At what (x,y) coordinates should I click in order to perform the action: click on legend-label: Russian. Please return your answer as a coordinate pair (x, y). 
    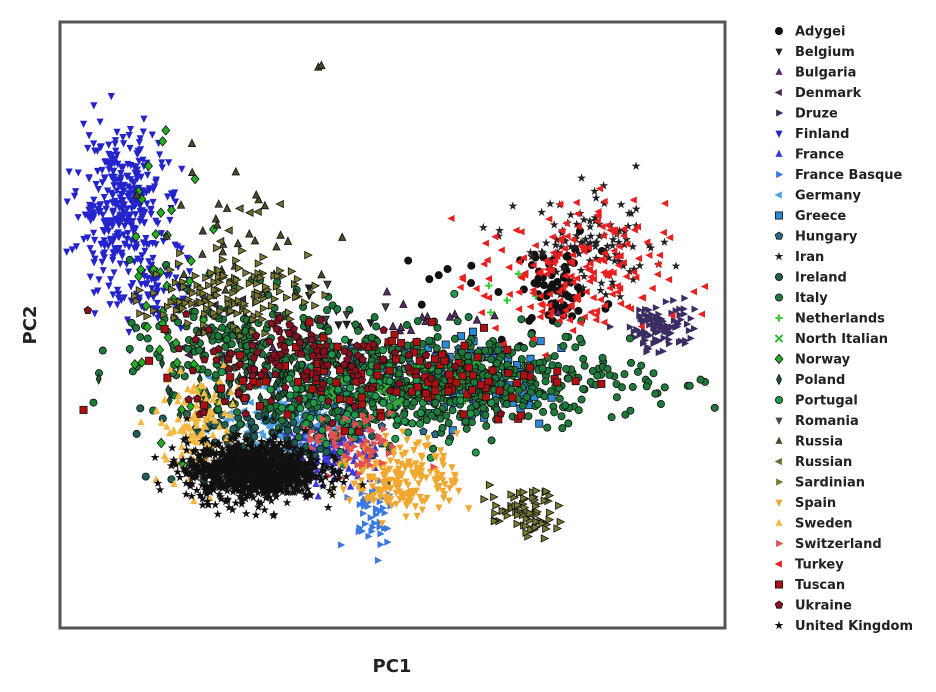
    Looking at the image, I should click on (823, 462).